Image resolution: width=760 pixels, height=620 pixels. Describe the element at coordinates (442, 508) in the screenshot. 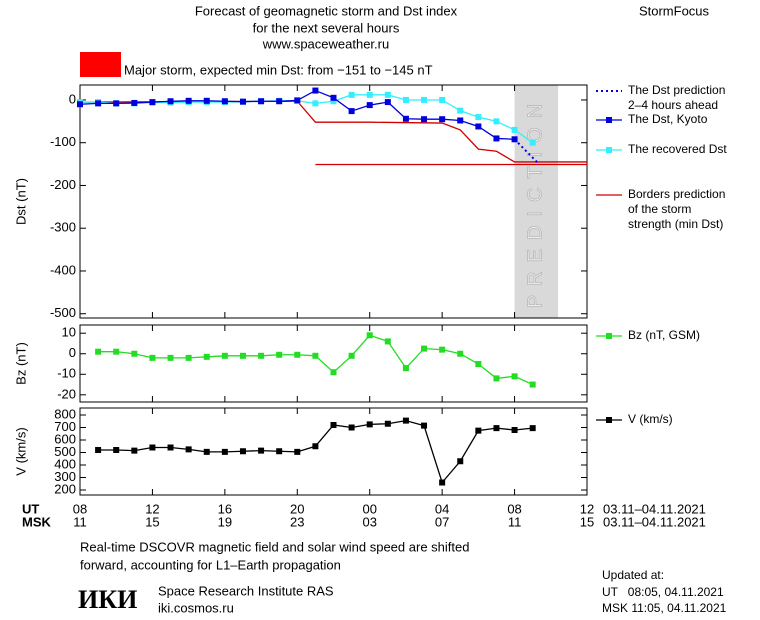

I see `x-tick-label: 04` at that location.